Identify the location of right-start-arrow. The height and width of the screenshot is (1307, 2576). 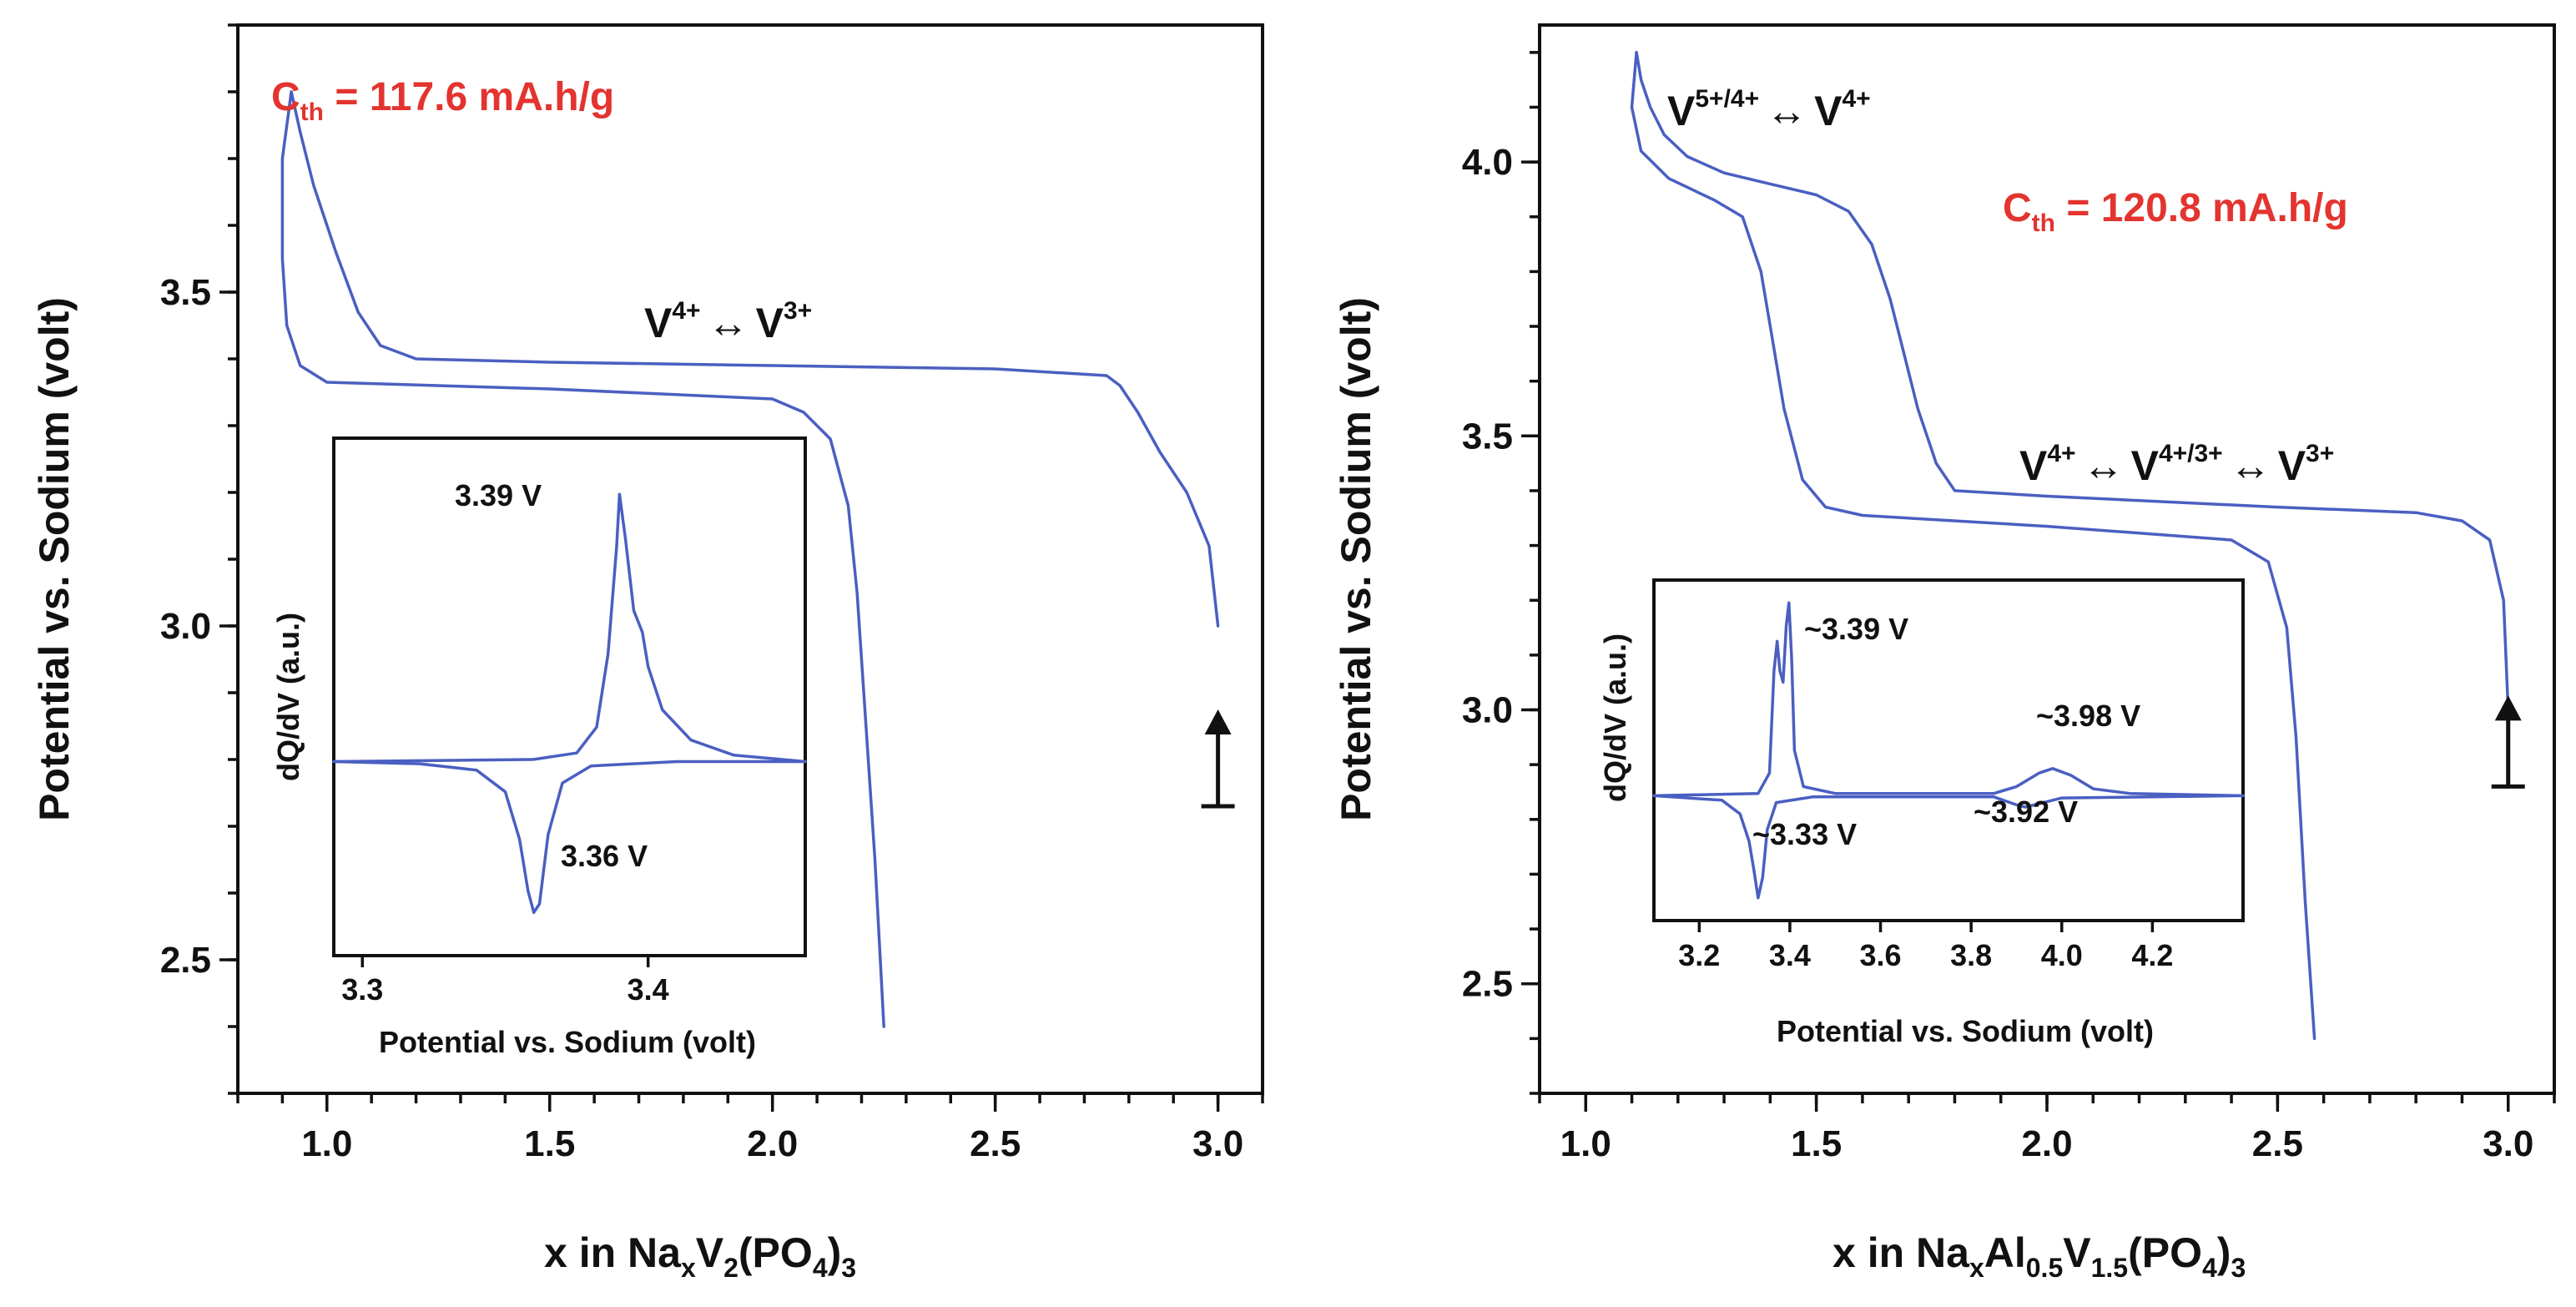
(2508, 742).